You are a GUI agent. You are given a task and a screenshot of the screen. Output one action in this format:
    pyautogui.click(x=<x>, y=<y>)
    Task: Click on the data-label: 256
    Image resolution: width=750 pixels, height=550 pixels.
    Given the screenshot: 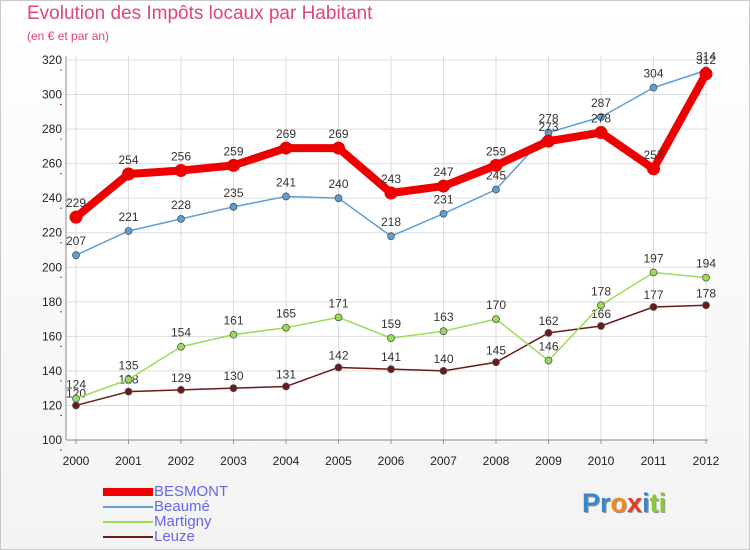 What is the action you would take?
    pyautogui.click(x=181, y=157)
    